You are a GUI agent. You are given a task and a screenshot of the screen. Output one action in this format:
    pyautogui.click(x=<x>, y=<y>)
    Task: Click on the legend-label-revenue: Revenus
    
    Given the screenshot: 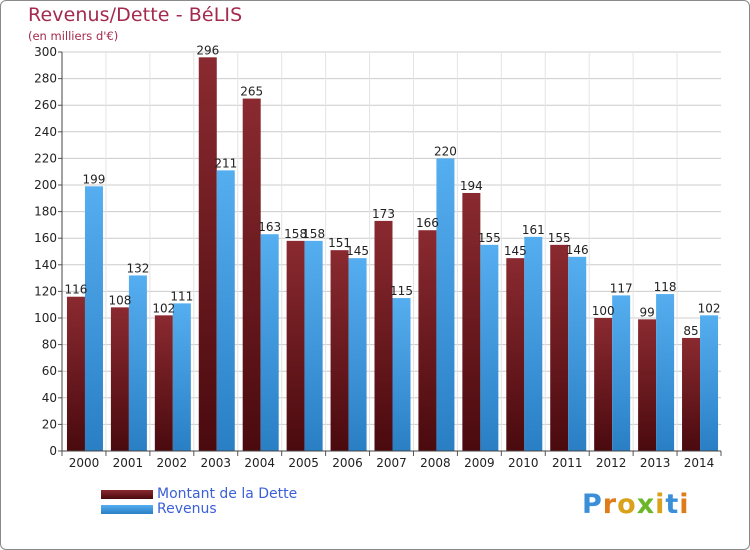 What is the action you would take?
    pyautogui.click(x=187, y=509)
    